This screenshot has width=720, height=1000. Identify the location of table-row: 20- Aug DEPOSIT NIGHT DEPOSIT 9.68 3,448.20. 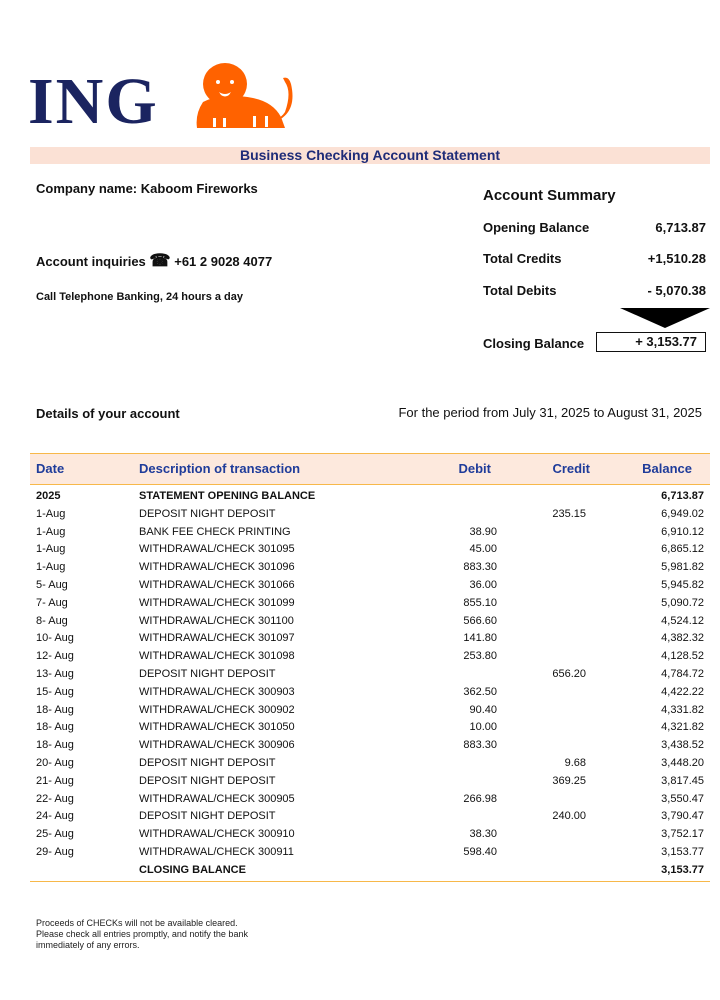
(370, 763).